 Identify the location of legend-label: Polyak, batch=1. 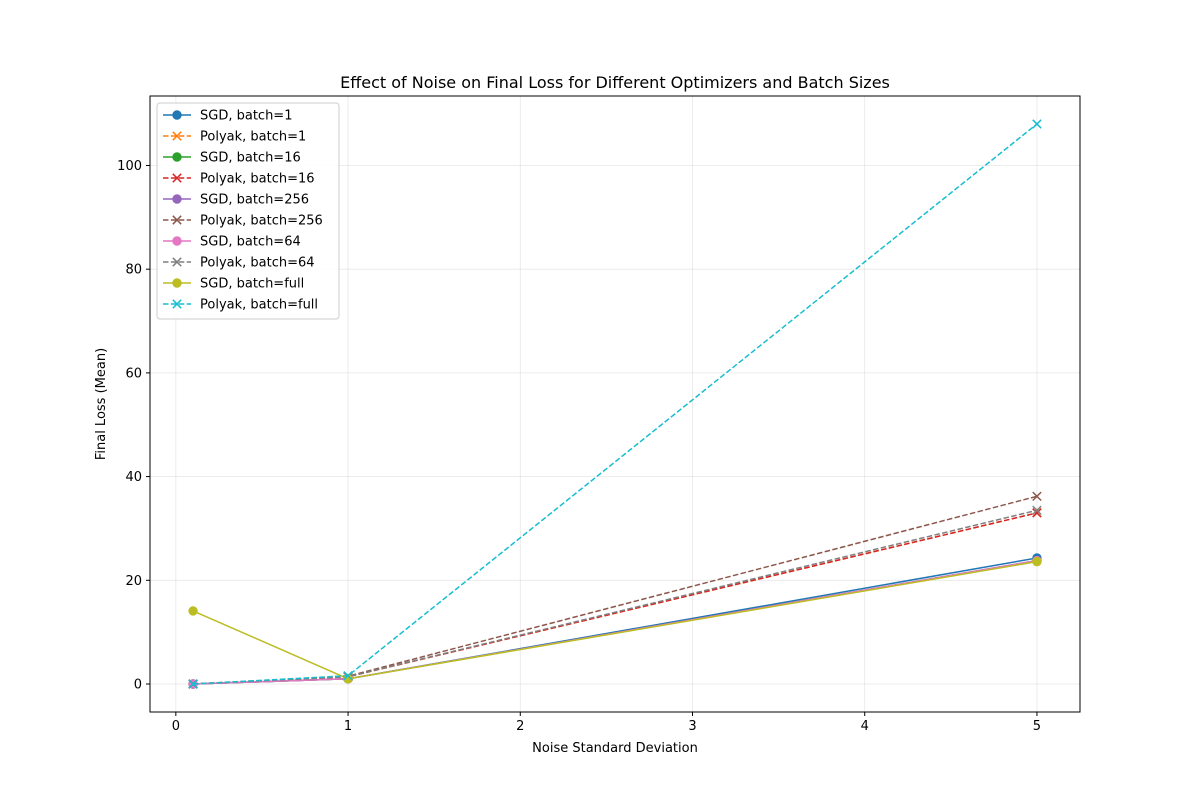
(253, 137).